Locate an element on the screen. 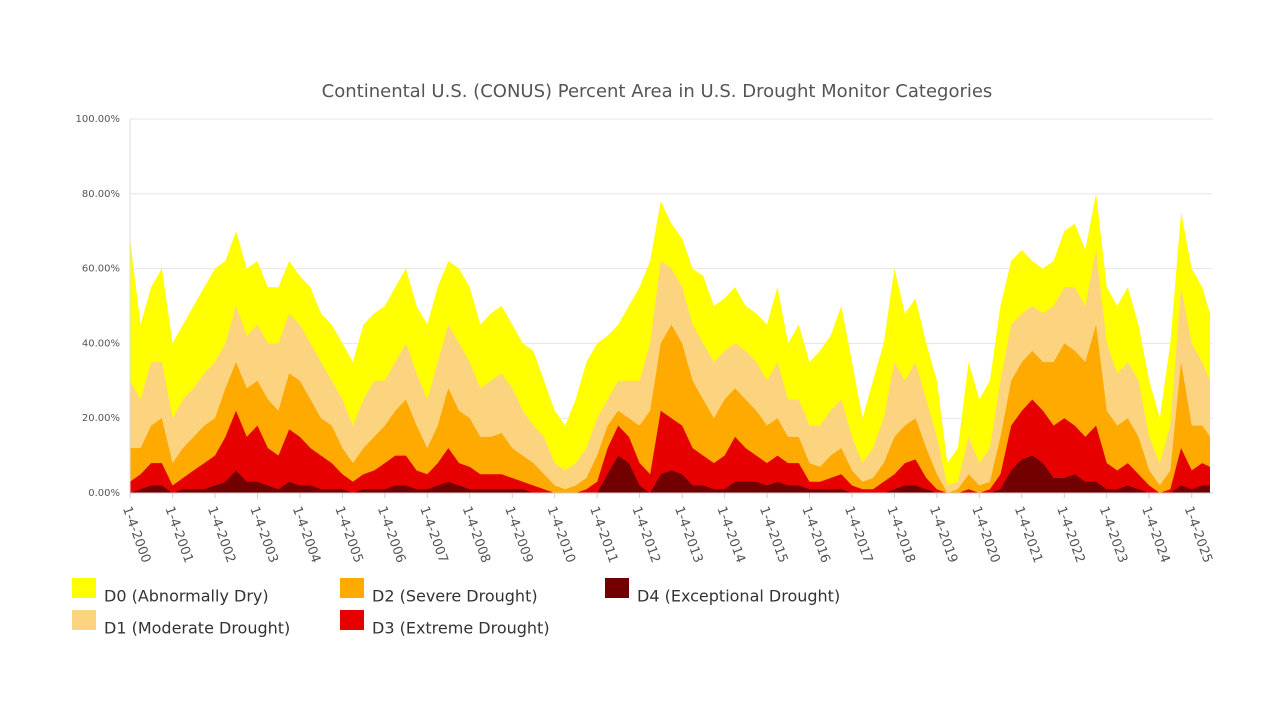 The image size is (1280, 720). y-tick-label: 80.00% is located at coordinates (101, 194).